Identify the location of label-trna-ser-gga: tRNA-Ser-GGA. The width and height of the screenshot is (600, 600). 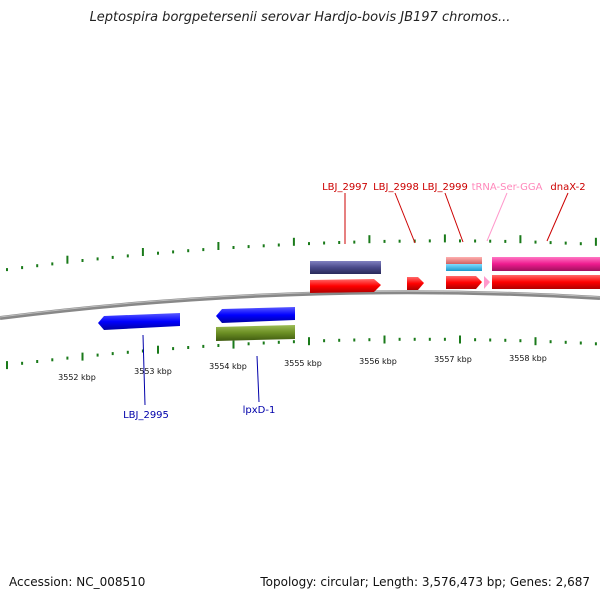
(507, 187).